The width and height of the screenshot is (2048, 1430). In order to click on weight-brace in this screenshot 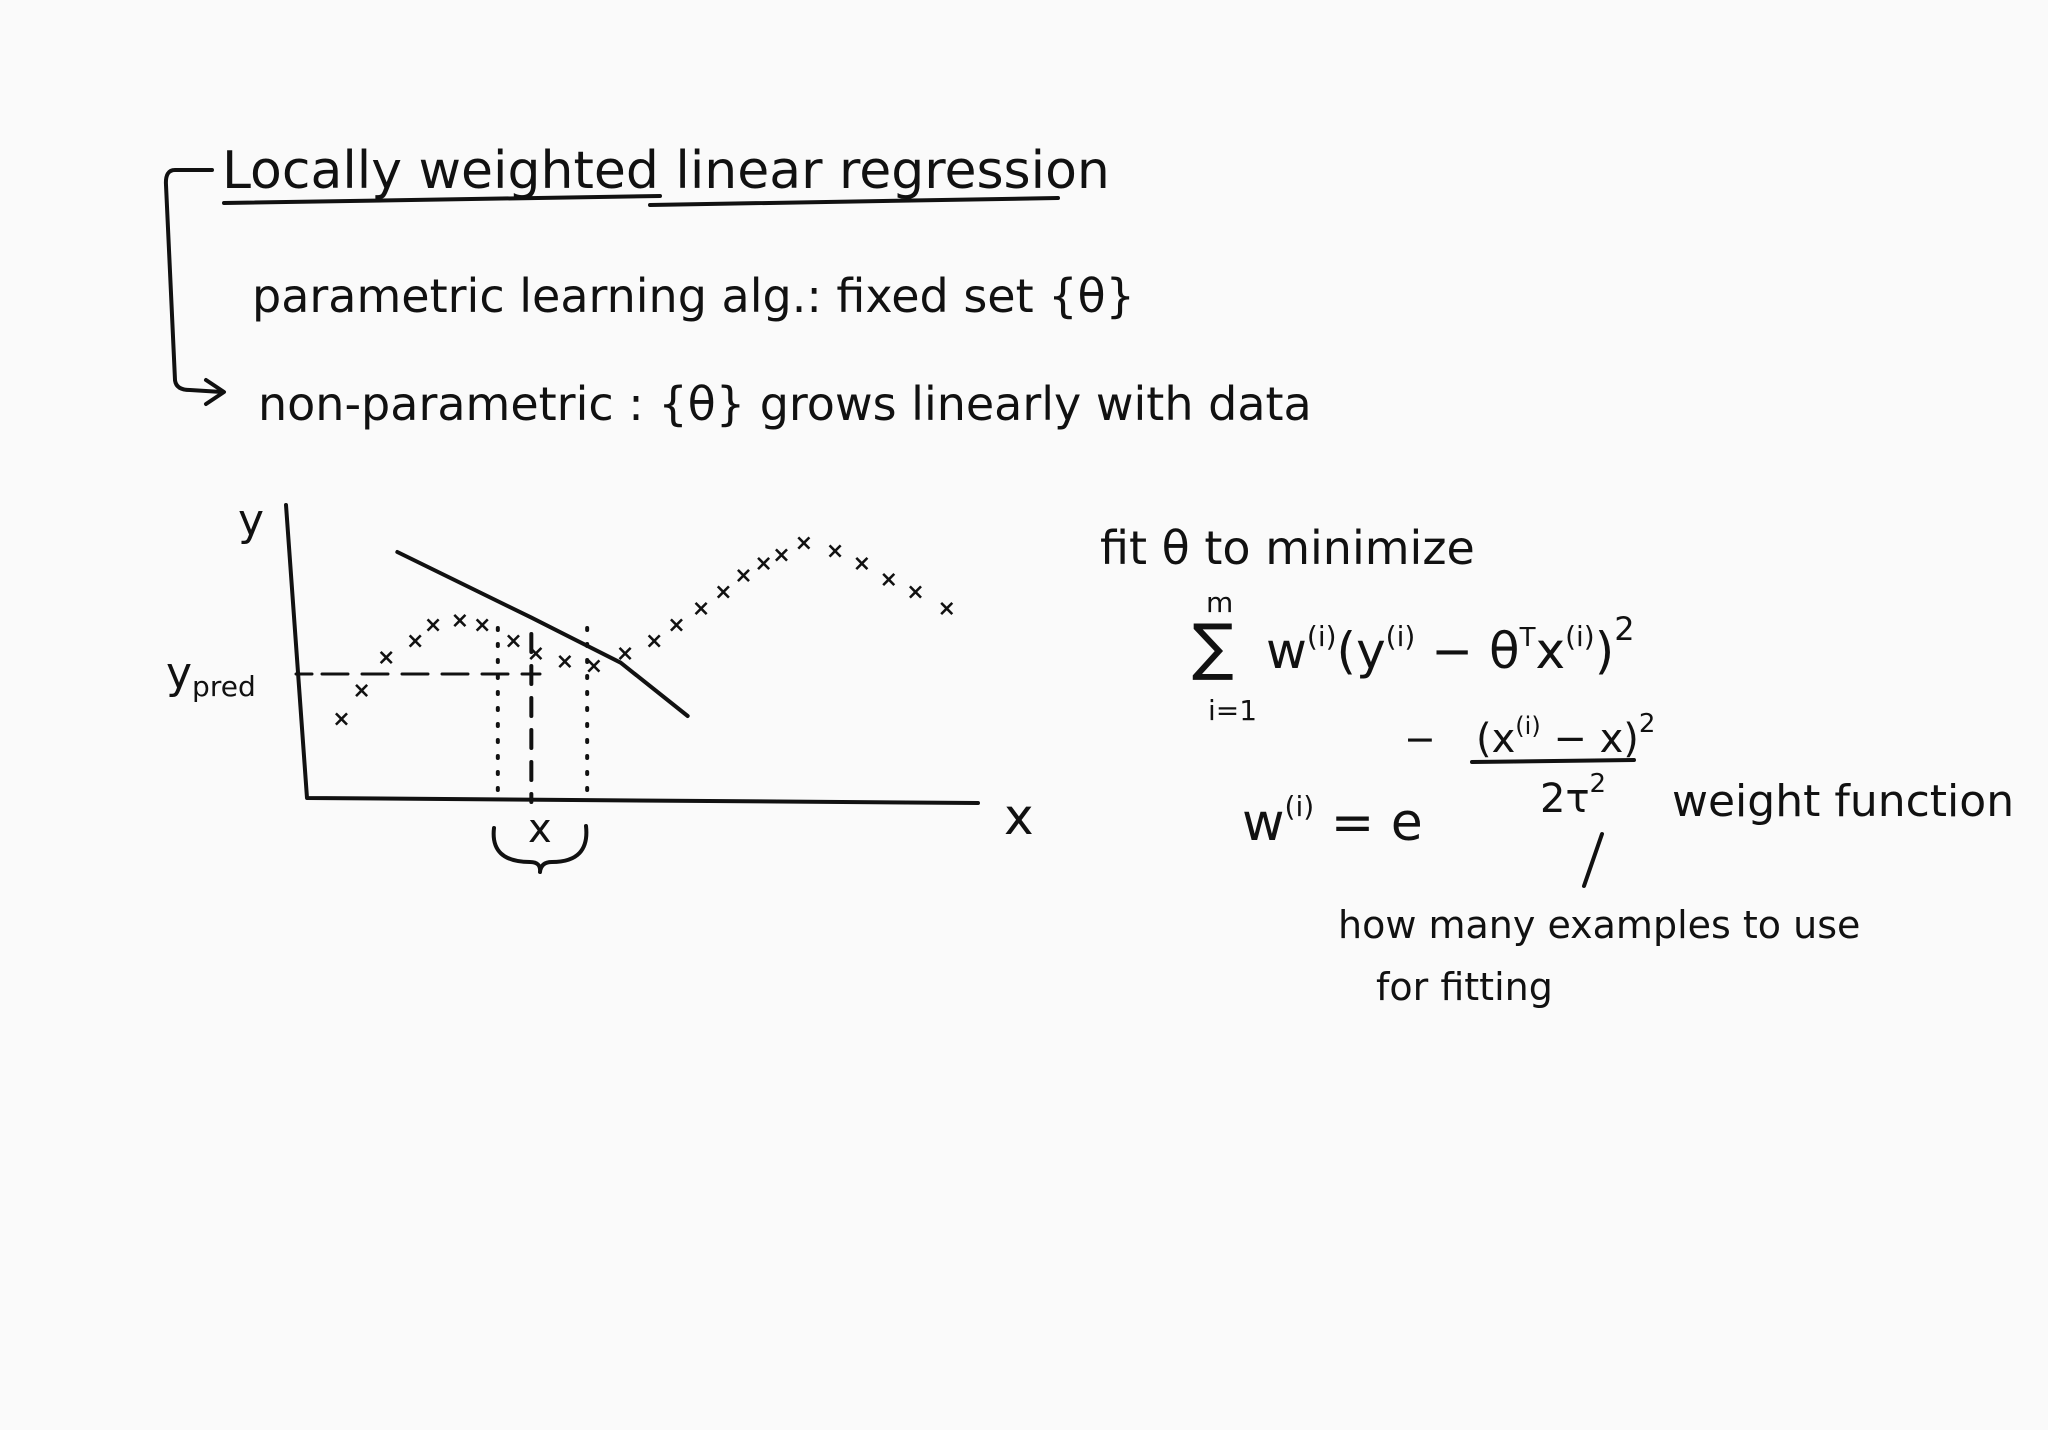, I will do `click(540, 849)`.